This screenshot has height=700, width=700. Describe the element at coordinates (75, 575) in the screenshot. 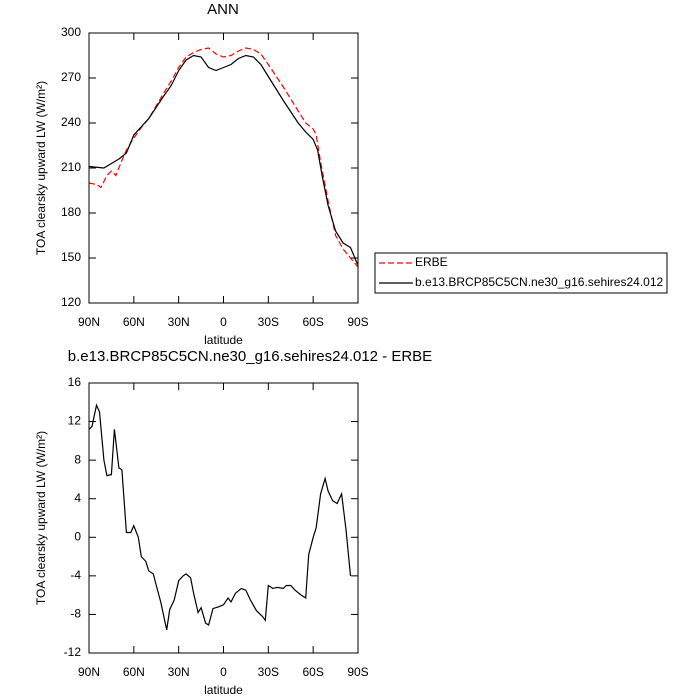

I see `y-tick-label: -4` at that location.